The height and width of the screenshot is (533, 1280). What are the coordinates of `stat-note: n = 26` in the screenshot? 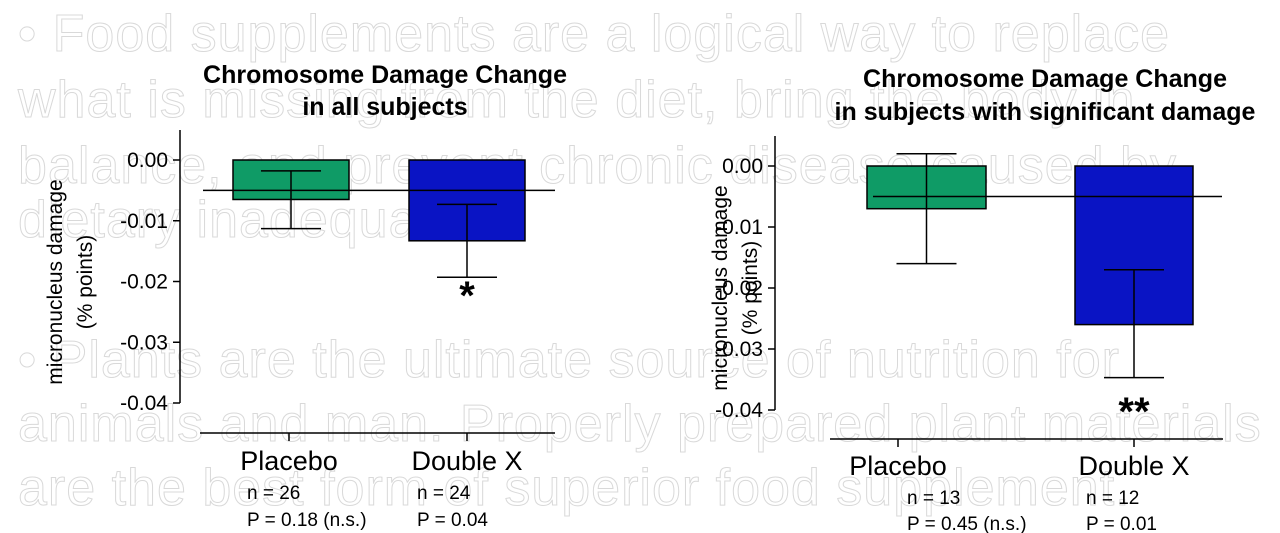 It's located at (273, 493).